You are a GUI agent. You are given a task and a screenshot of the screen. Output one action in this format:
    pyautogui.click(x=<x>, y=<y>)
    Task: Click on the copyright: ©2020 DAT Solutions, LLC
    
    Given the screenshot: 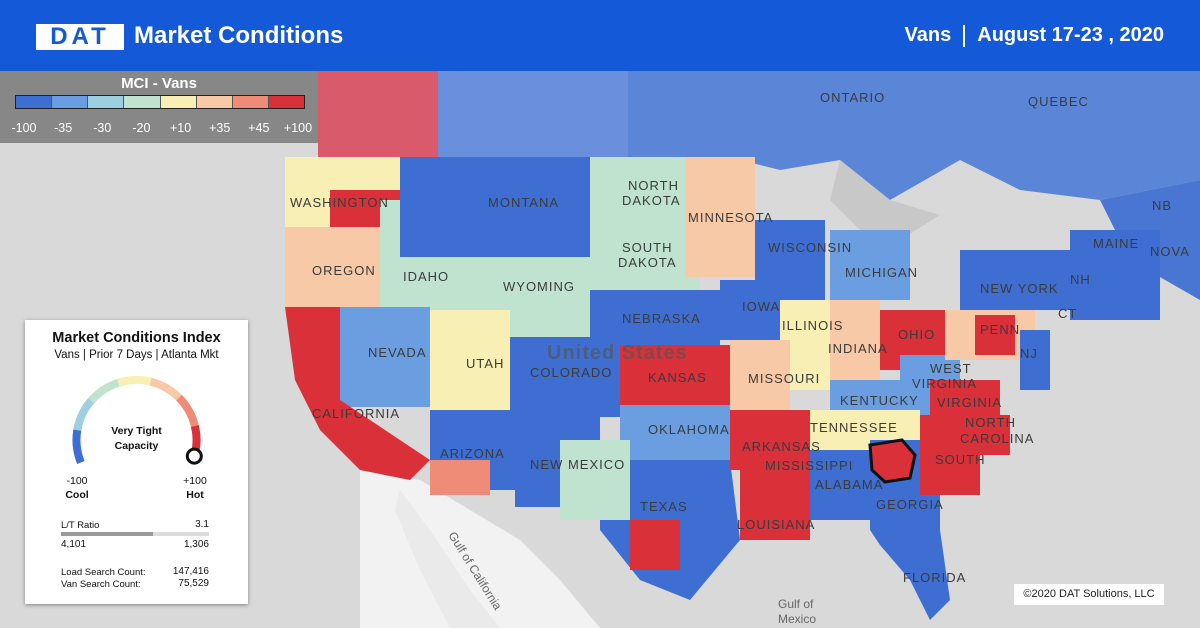 What is the action you would take?
    pyautogui.click(x=1089, y=594)
    